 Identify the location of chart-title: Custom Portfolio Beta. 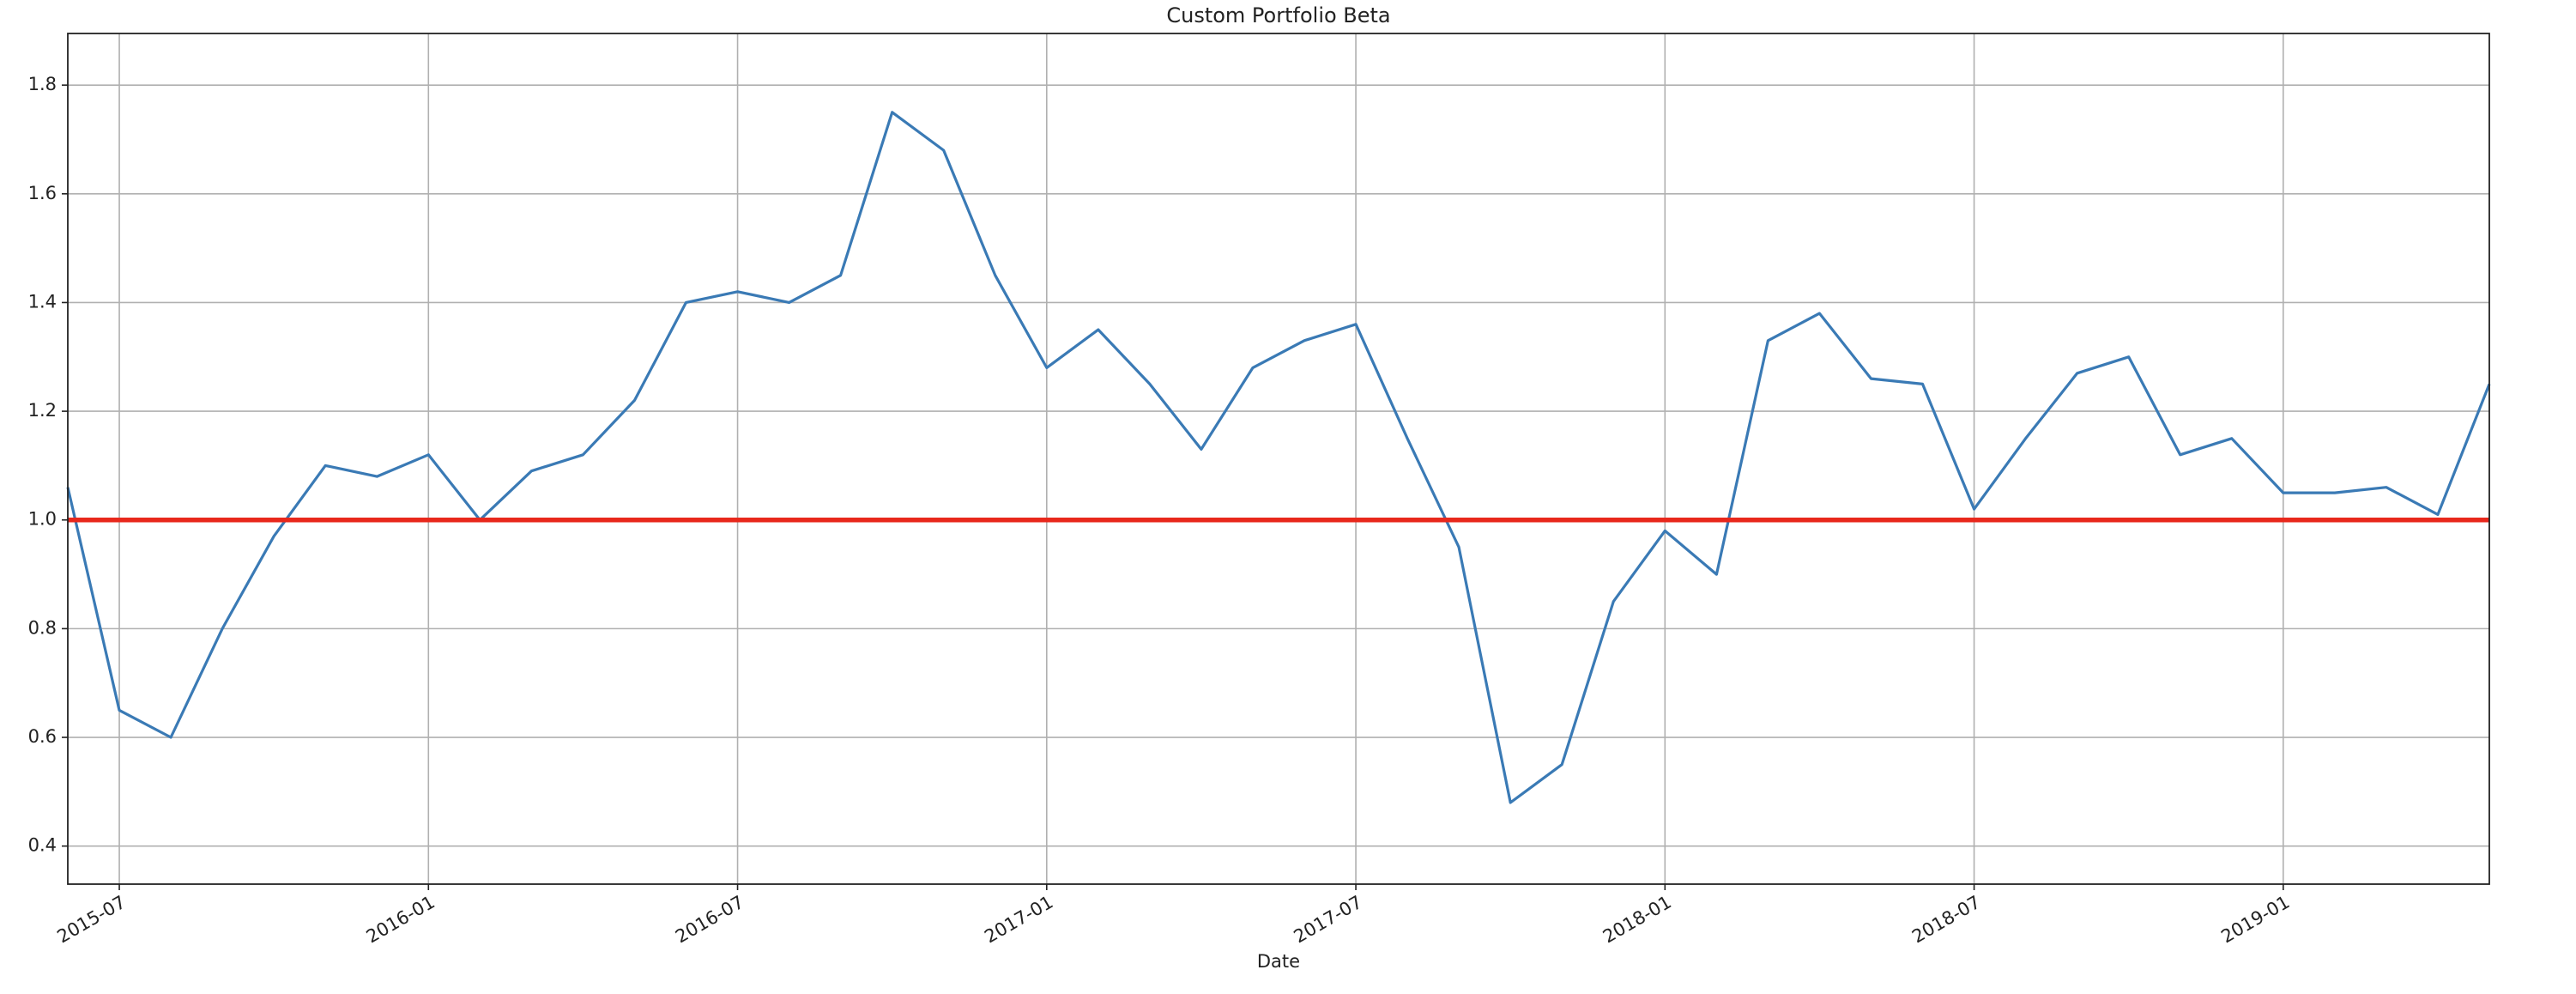
(1278, 15).